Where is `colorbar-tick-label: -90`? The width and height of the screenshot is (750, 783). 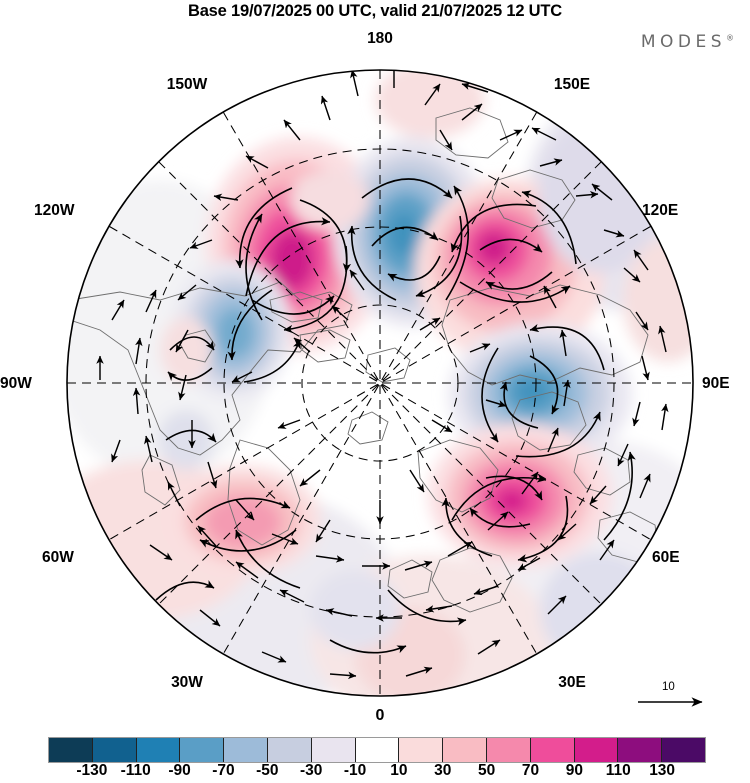
colorbar-tick-label: -90 is located at coordinates (179, 770).